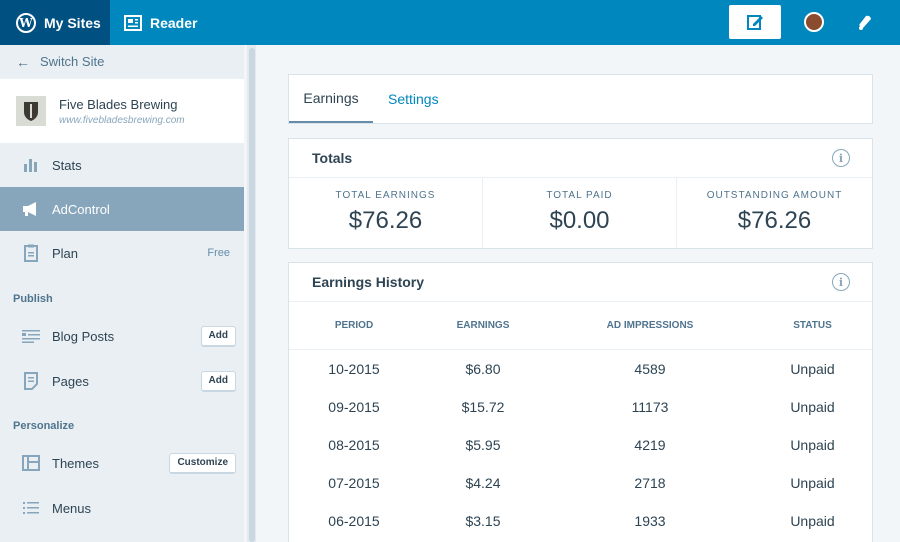 This screenshot has width=900, height=542. What do you see at coordinates (580, 484) in the screenshot?
I see `table-row: 07-2015 $4.24 2718 Unpaid` at bounding box center [580, 484].